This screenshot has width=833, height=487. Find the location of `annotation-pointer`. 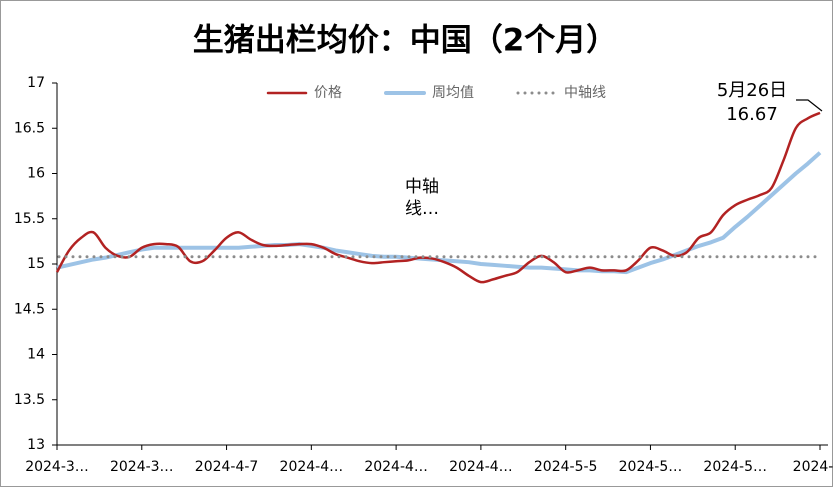

annotation-pointer is located at coordinates (809, 105).